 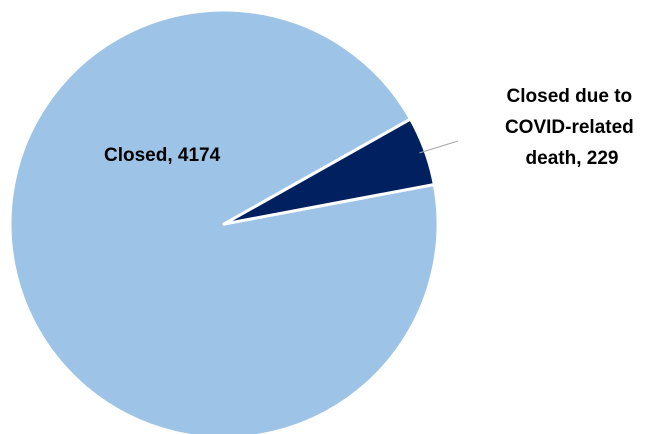 I want to click on data-label-covid-line-2: COVID-related, so click(x=569, y=127).